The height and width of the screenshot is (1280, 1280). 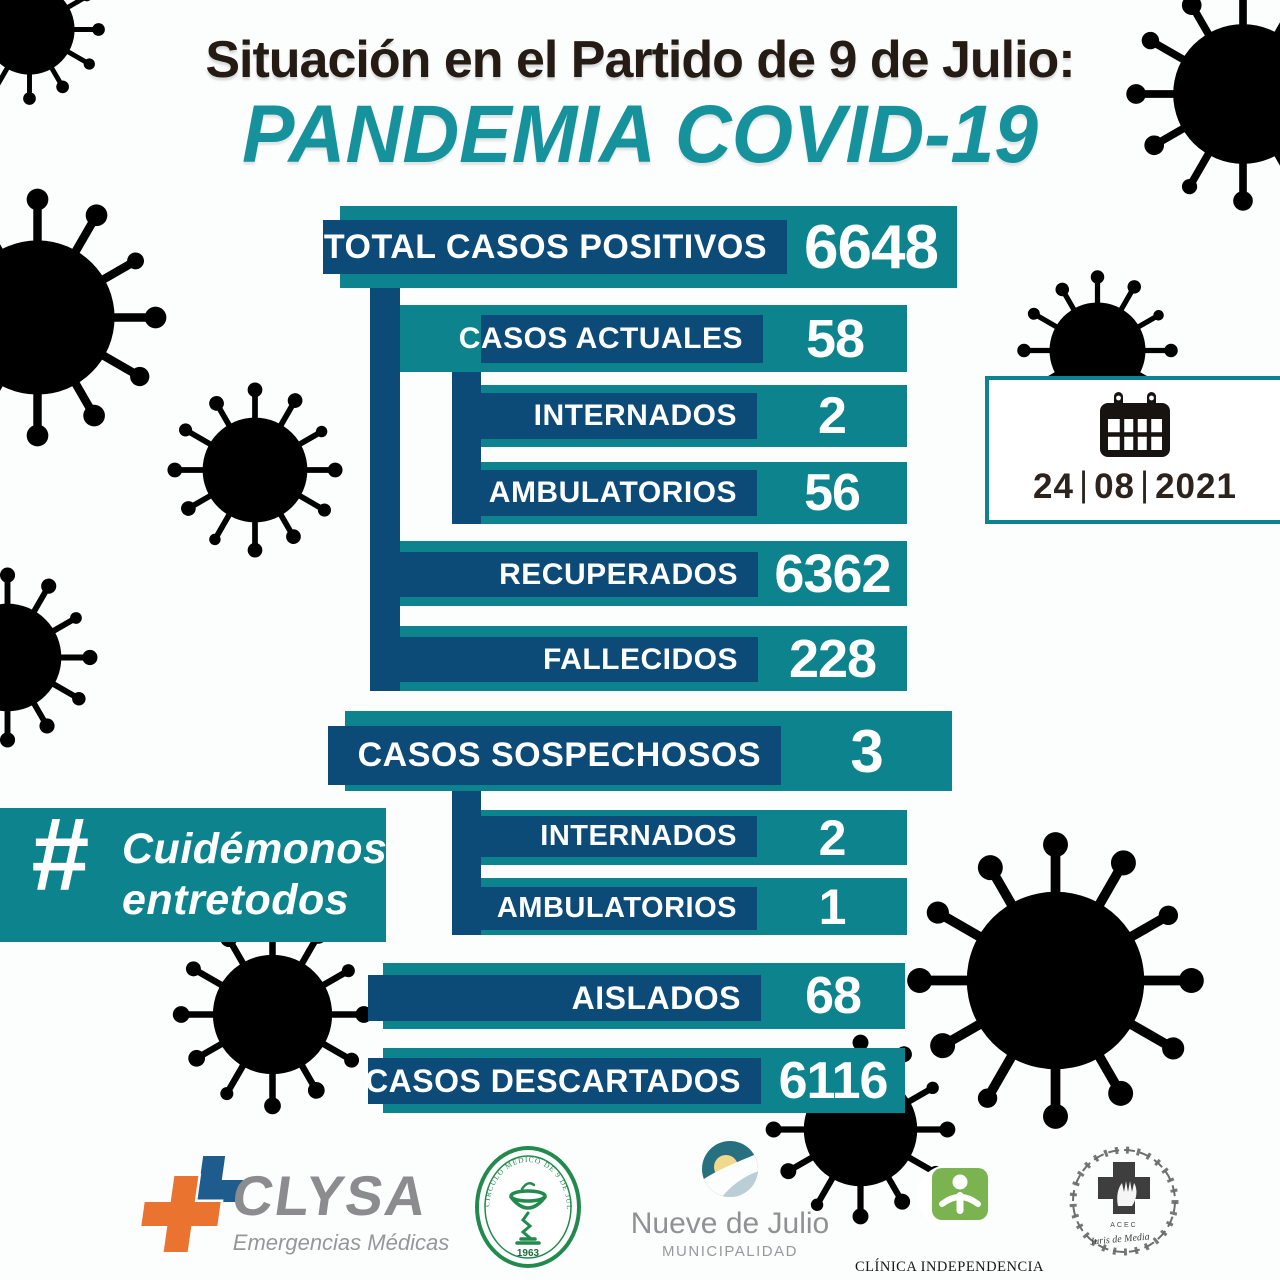 I want to click on bar-value: 6362, so click(x=832, y=573).